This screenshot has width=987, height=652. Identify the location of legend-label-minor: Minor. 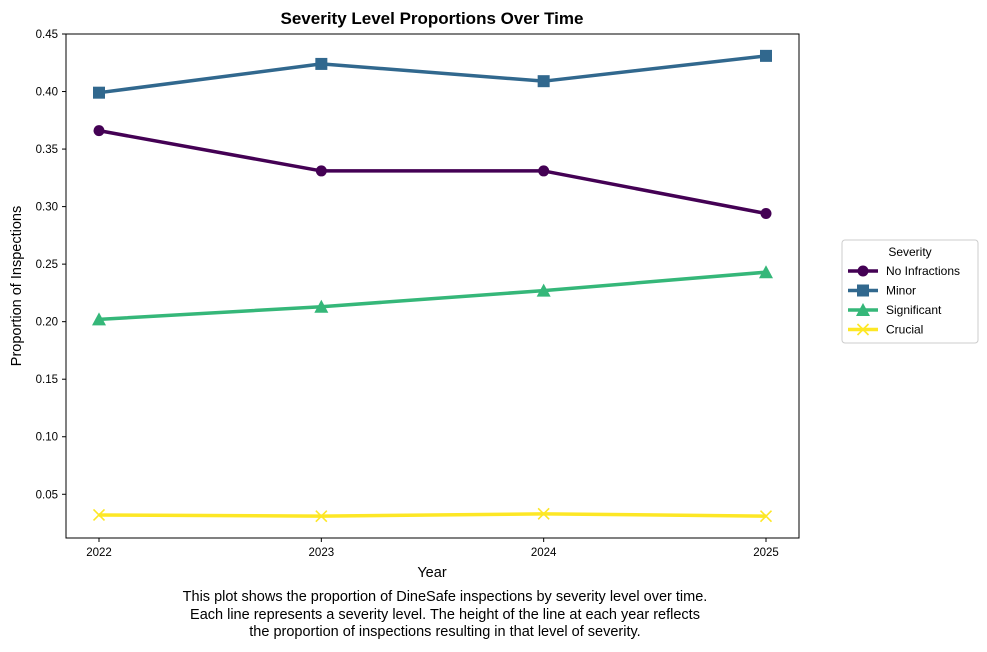
(901, 291).